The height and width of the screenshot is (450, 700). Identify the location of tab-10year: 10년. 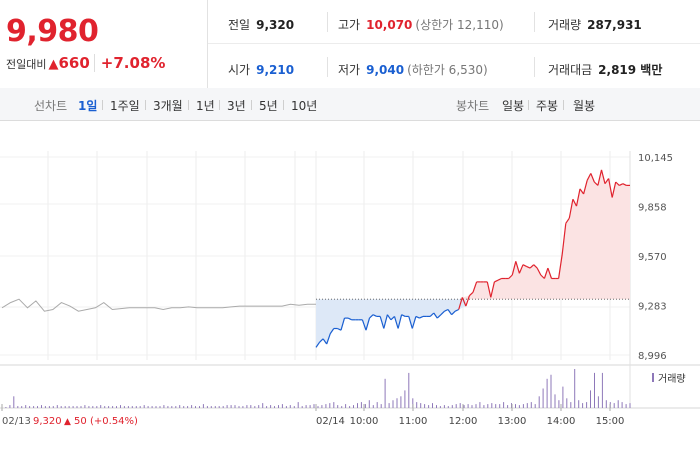
(304, 106).